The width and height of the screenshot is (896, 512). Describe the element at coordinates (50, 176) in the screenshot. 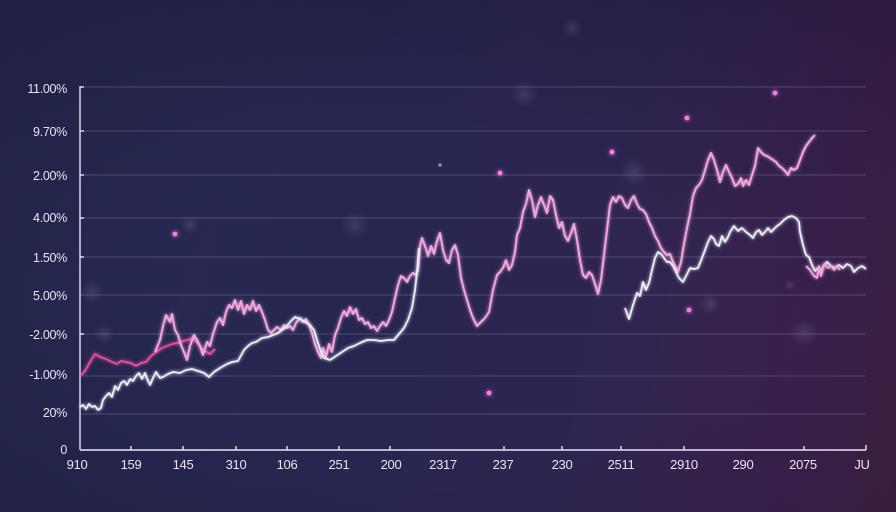

I see `y-tick-label: 2.00%` at that location.